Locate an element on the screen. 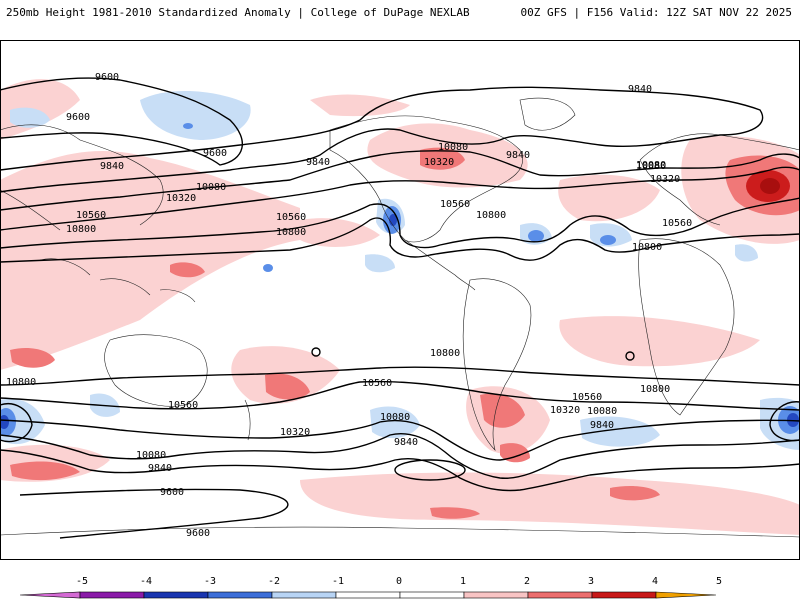  colorbar-ticks: -5 -4 -3 -2 -1 0 1 2 3 4 5 is located at coordinates (399, 581).